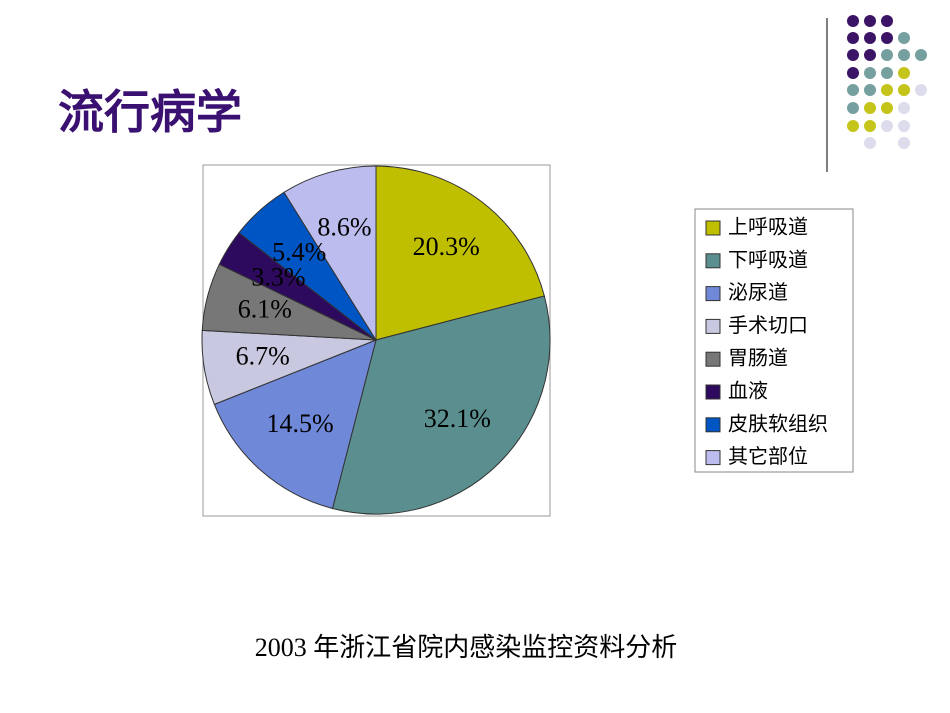  Describe the element at coordinates (278, 276) in the screenshot. I see `data-label: 3.3%` at that location.